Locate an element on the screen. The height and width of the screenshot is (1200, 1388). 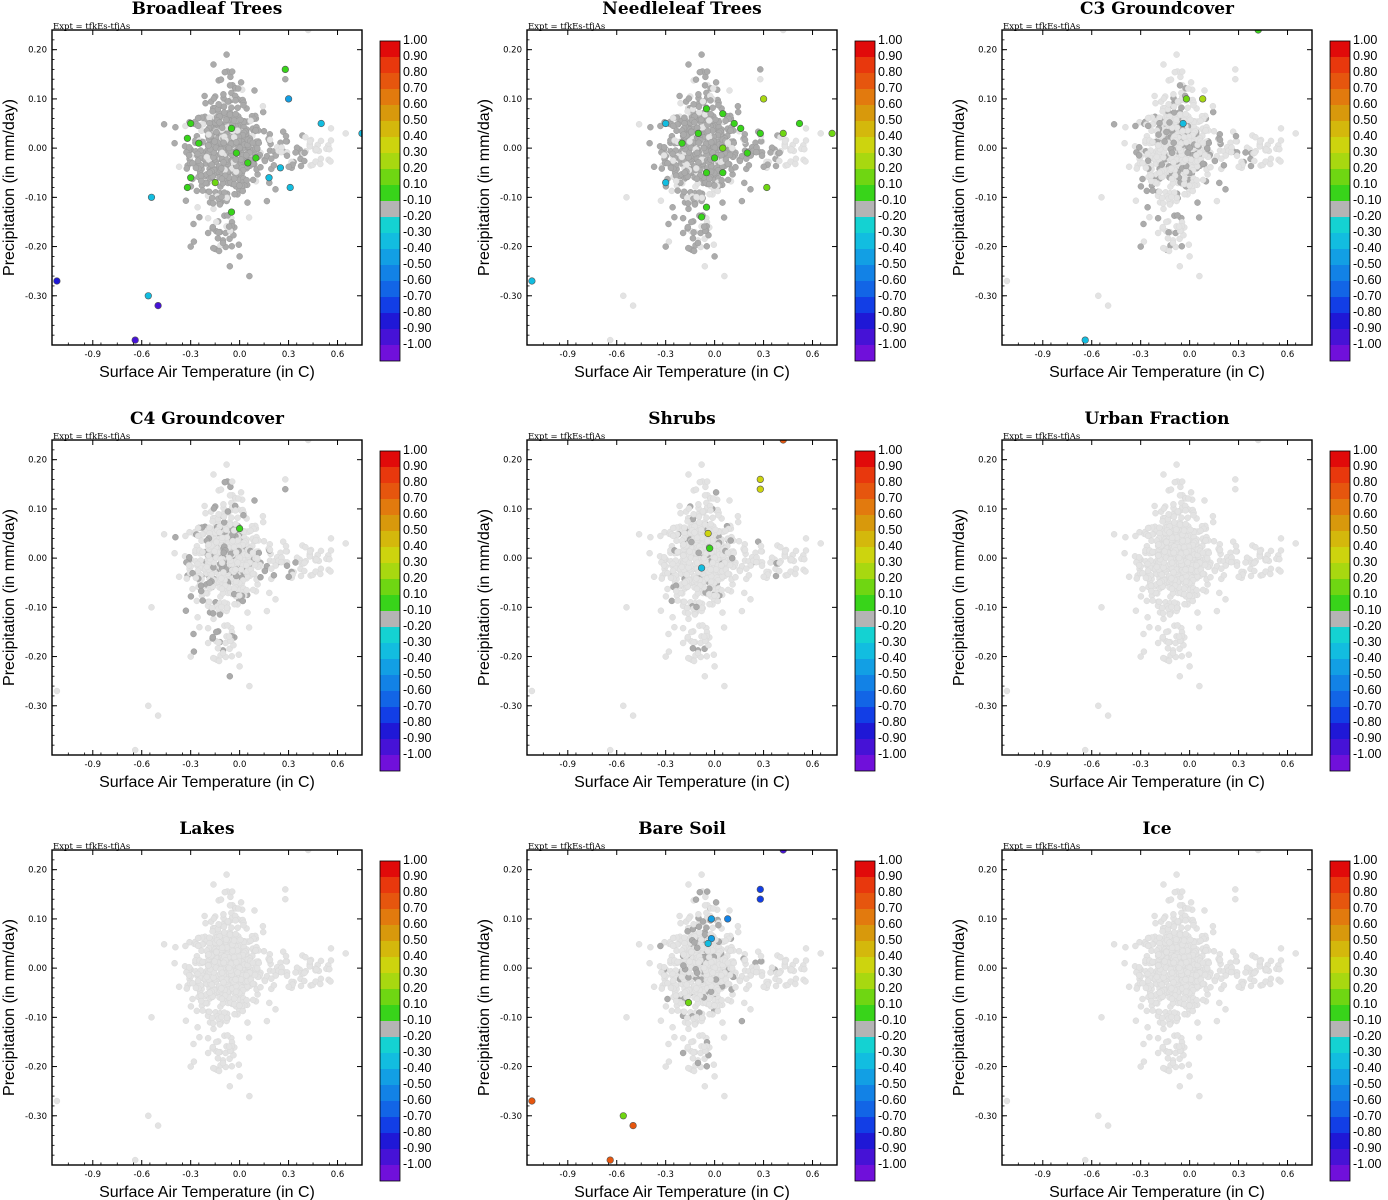
colorbar-label: 0.20 is located at coordinates (890, 578).